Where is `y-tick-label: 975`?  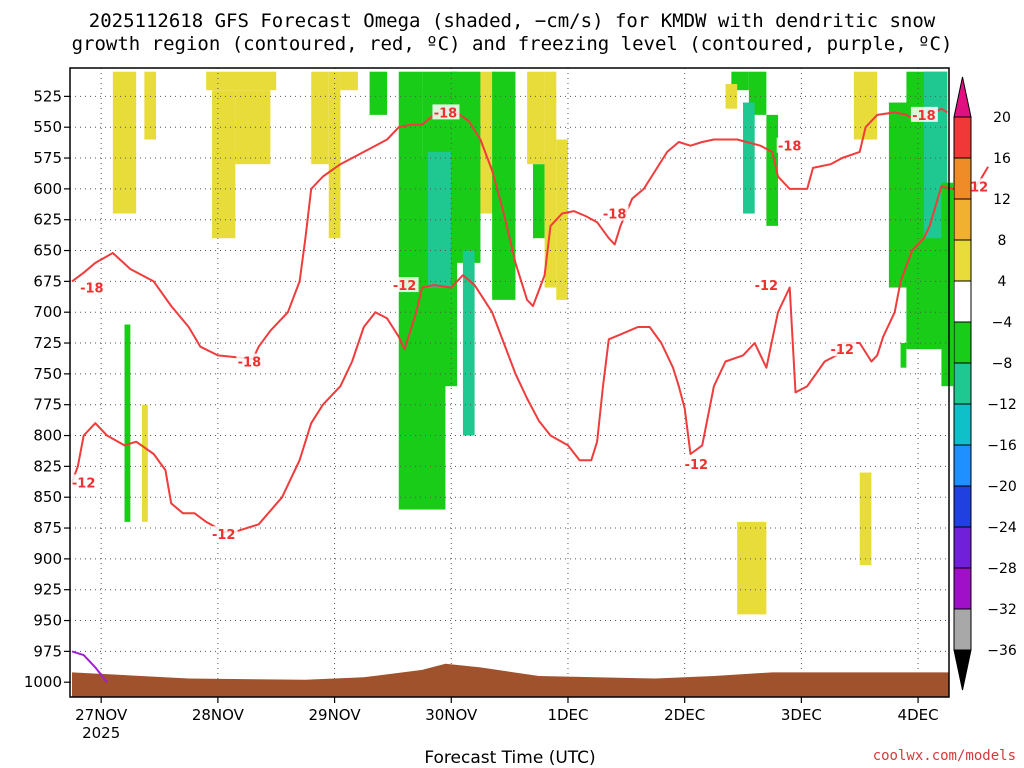
y-tick-label: 975 is located at coordinates (47, 651).